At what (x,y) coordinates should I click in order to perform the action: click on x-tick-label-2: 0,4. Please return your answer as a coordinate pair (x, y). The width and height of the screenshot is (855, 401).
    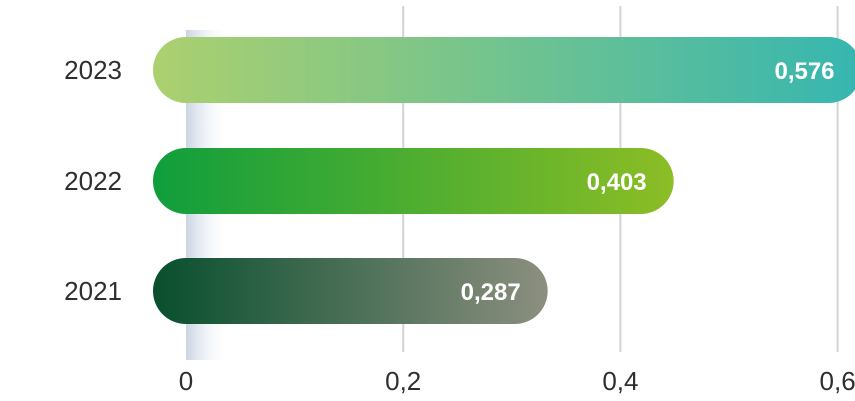
    Looking at the image, I should click on (620, 381).